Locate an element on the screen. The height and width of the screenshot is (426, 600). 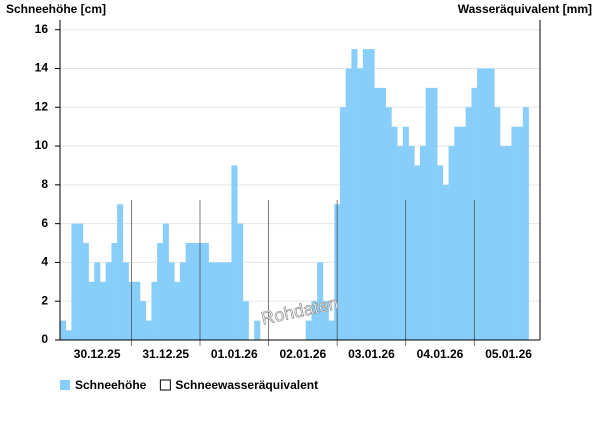
y-tick-label: 4 is located at coordinates (44, 262).